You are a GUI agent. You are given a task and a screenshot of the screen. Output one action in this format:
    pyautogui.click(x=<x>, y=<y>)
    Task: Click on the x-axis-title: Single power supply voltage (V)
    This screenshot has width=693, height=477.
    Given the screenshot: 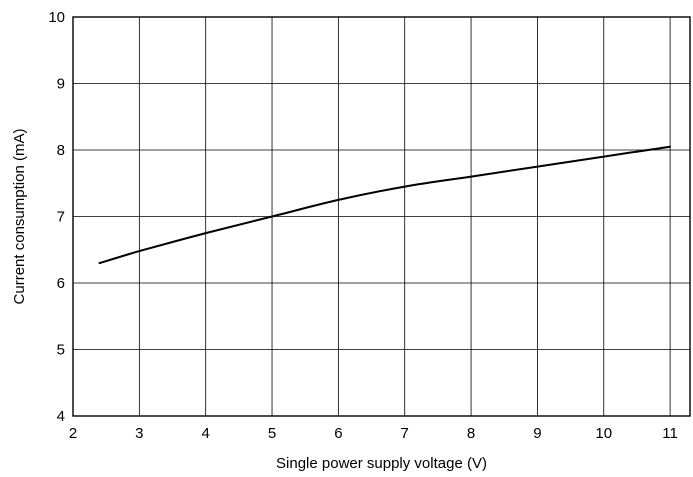 What is the action you would take?
    pyautogui.click(x=381, y=463)
    